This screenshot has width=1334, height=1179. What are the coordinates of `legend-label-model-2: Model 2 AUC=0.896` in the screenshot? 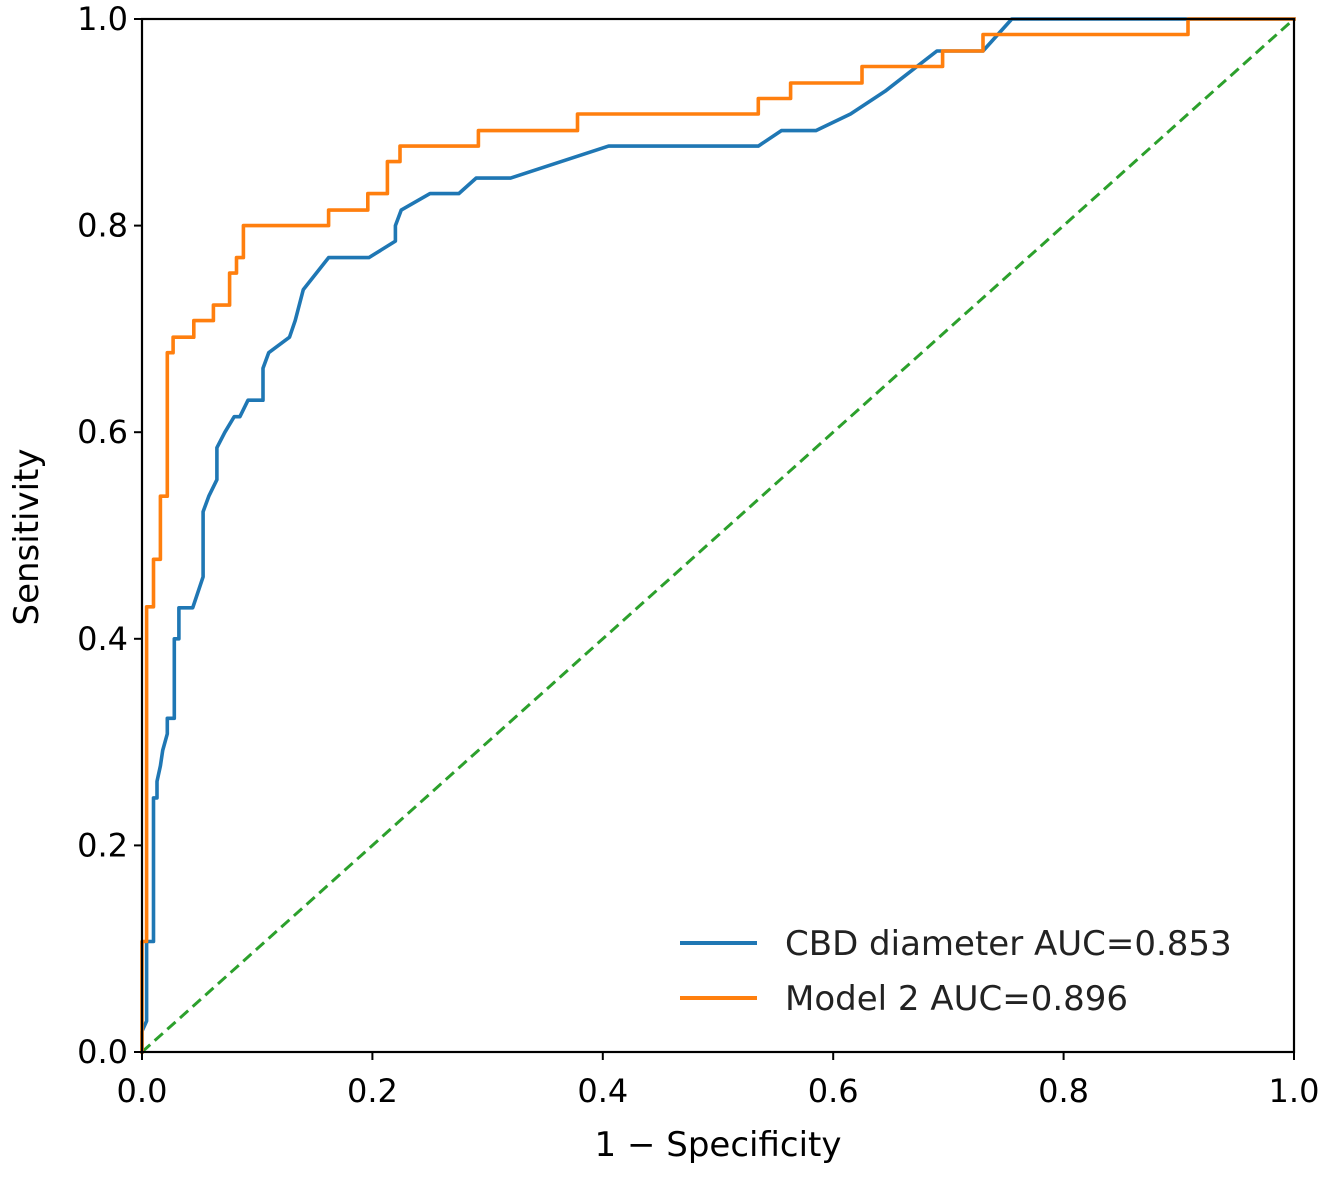 It's located at (956, 999).